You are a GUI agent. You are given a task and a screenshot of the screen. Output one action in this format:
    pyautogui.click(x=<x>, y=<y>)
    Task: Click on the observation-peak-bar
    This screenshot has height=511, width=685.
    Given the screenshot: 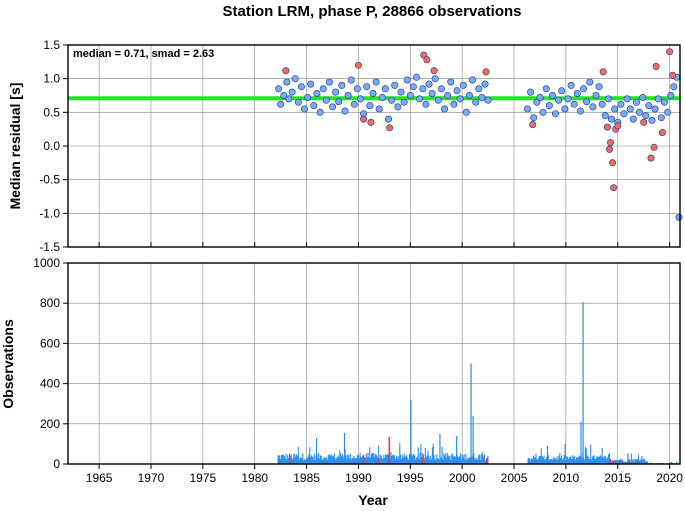 What is the action you would take?
    pyautogui.click(x=583, y=383)
    